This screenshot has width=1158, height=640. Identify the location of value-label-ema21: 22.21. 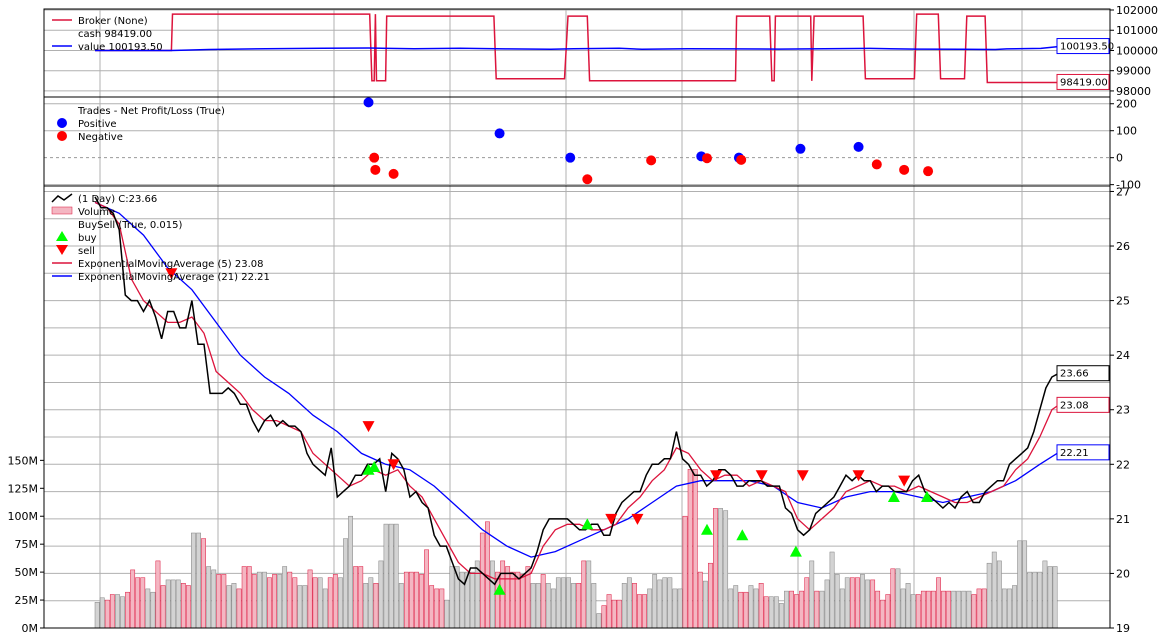
(1083, 452).